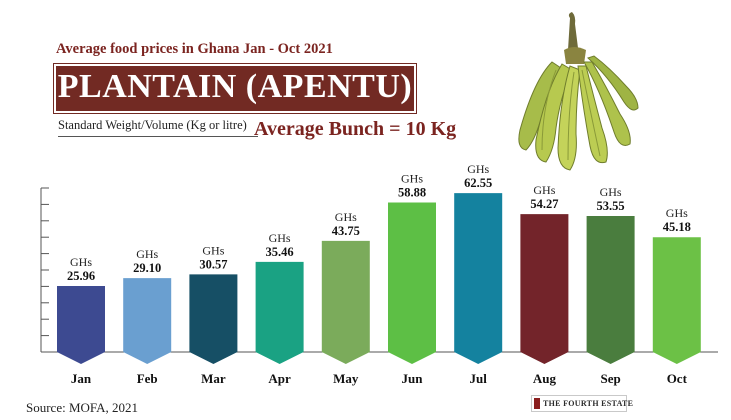 This screenshot has height=420, width=731. I want to click on bar-value-label: 25.96, so click(81, 276).